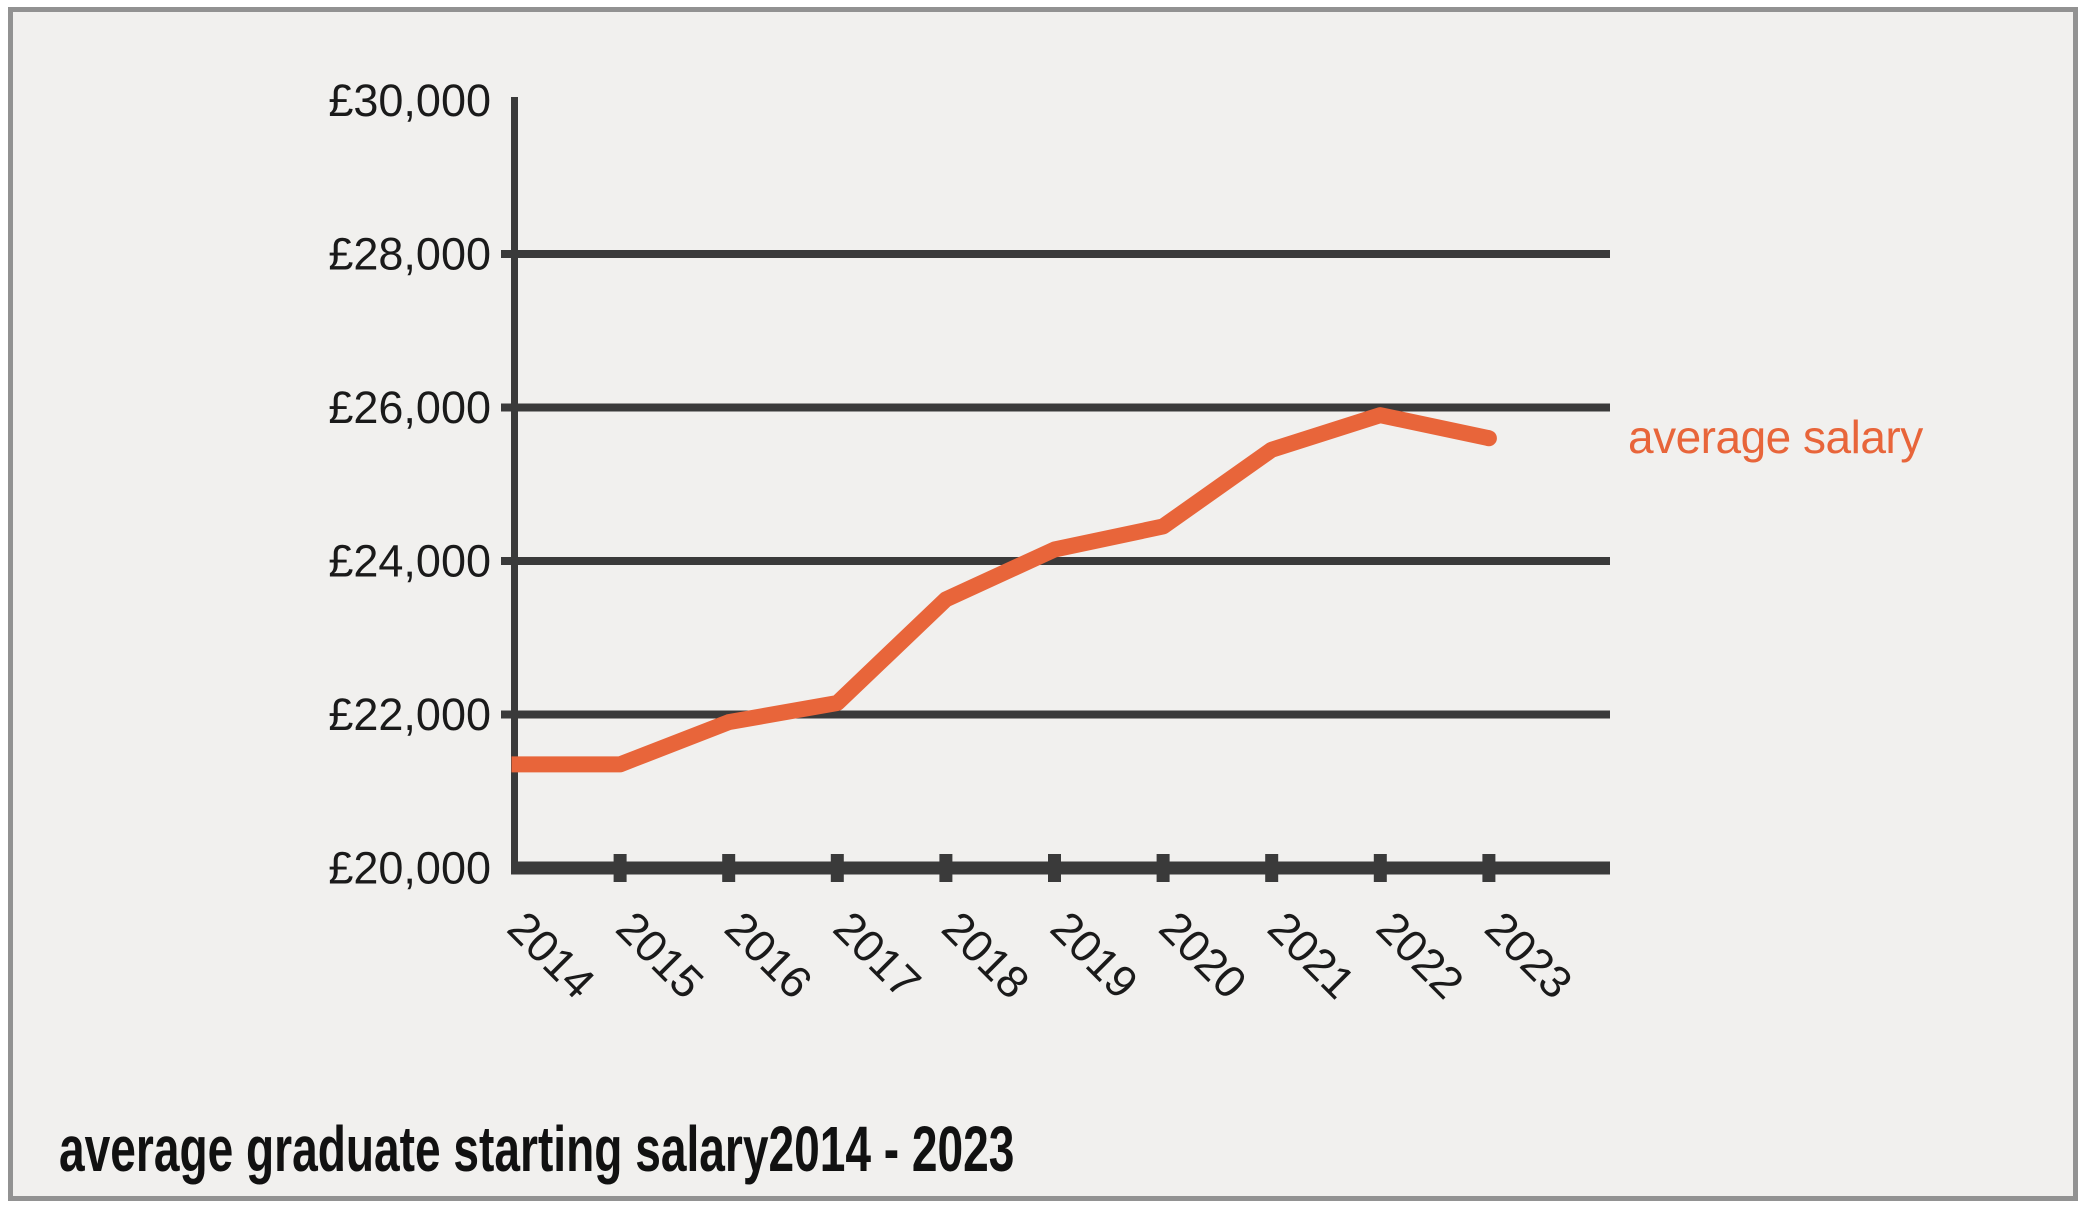 This screenshot has width=2086, height=1220. What do you see at coordinates (768, 955) in the screenshot?
I see `x-tick-label-2016: 2016` at bounding box center [768, 955].